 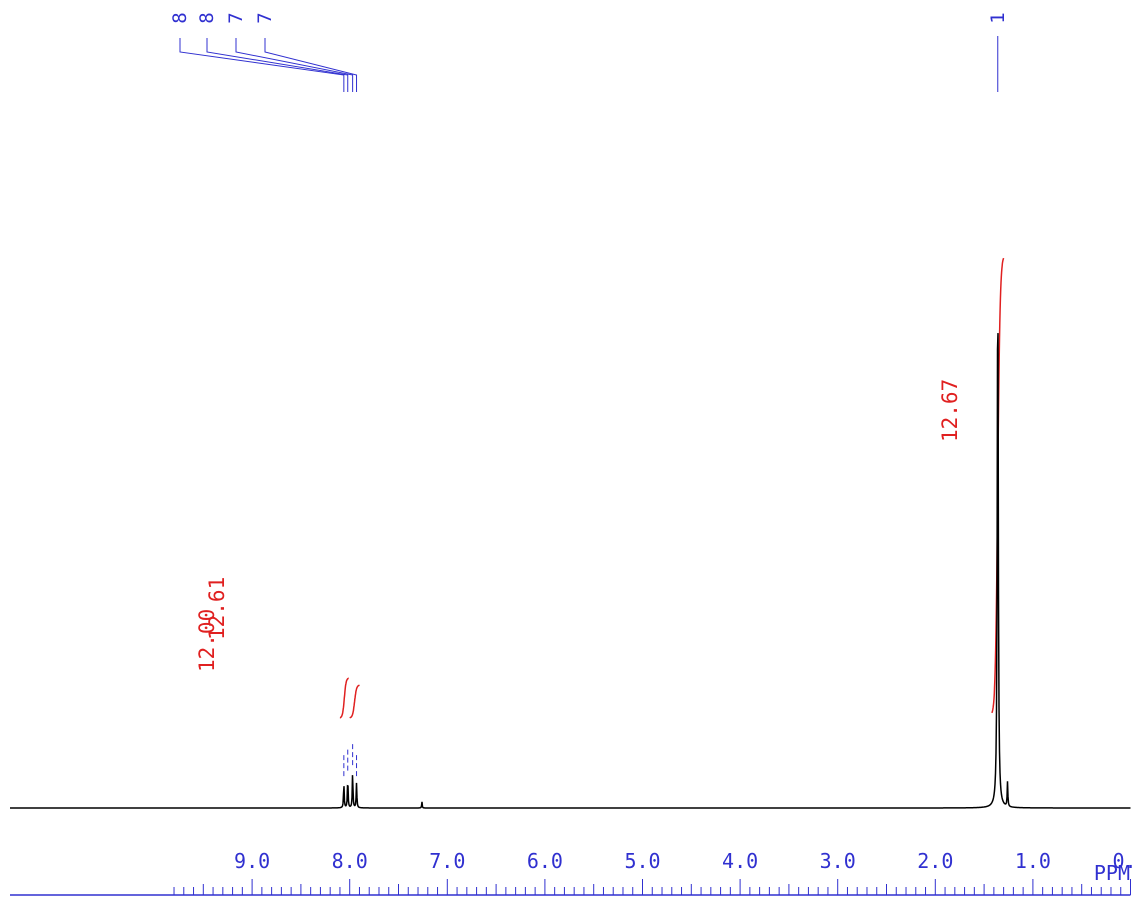 I want to click on axis-tick-label: 1.0, so click(x=1033, y=861).